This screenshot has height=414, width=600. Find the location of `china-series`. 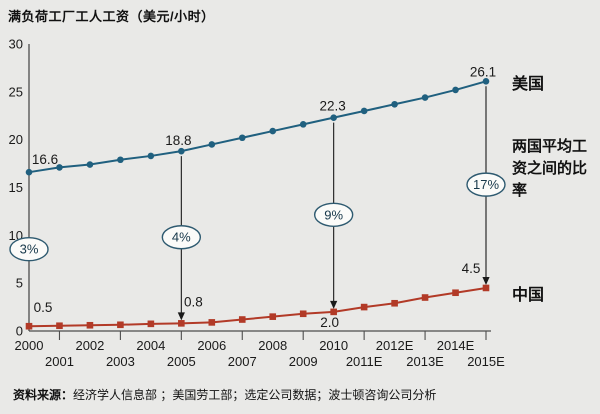

china-series is located at coordinates (257, 307).